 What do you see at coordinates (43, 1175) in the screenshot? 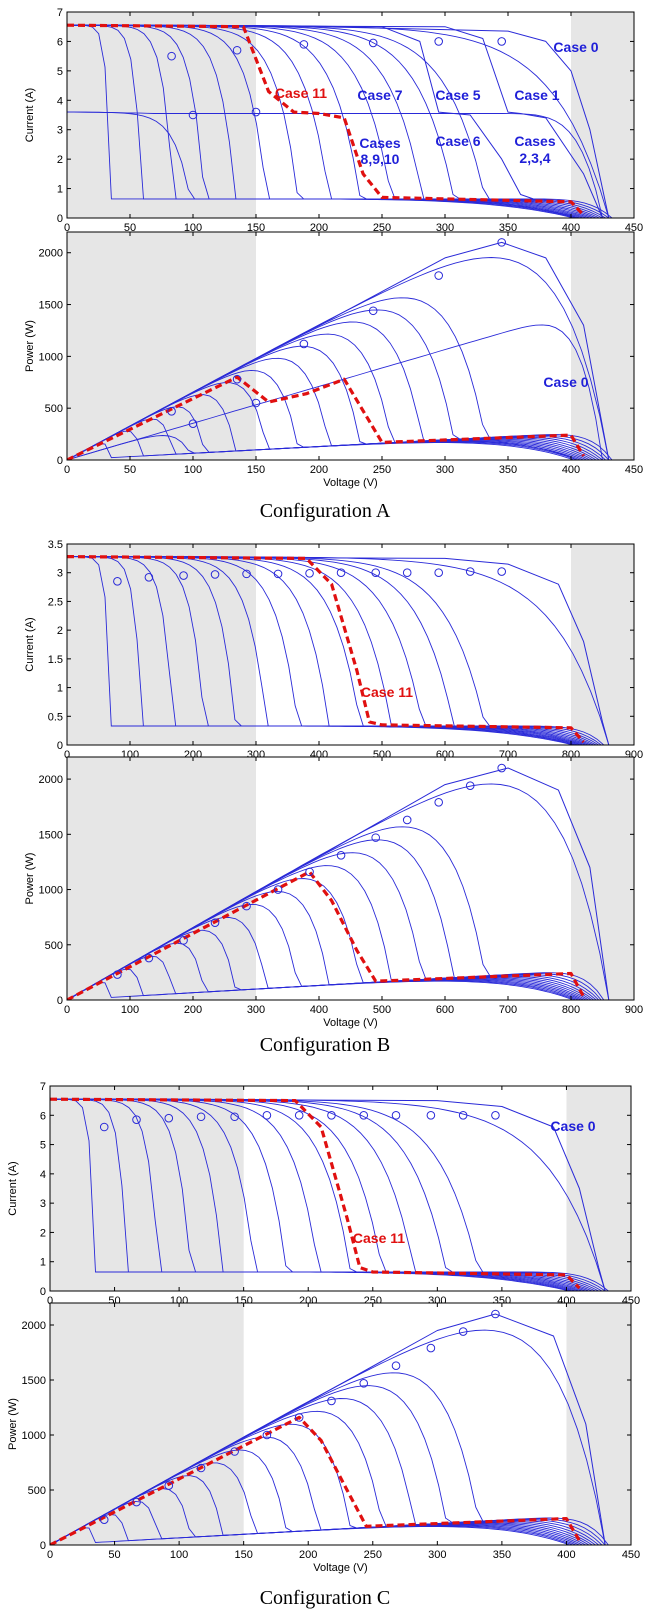
I see `y-tick-label: 4` at bounding box center [43, 1175].